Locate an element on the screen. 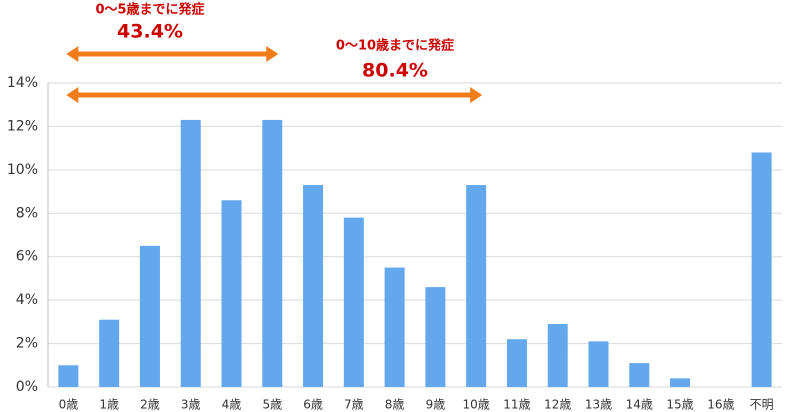  x-tick-label: 8歳 is located at coordinates (395, 405).